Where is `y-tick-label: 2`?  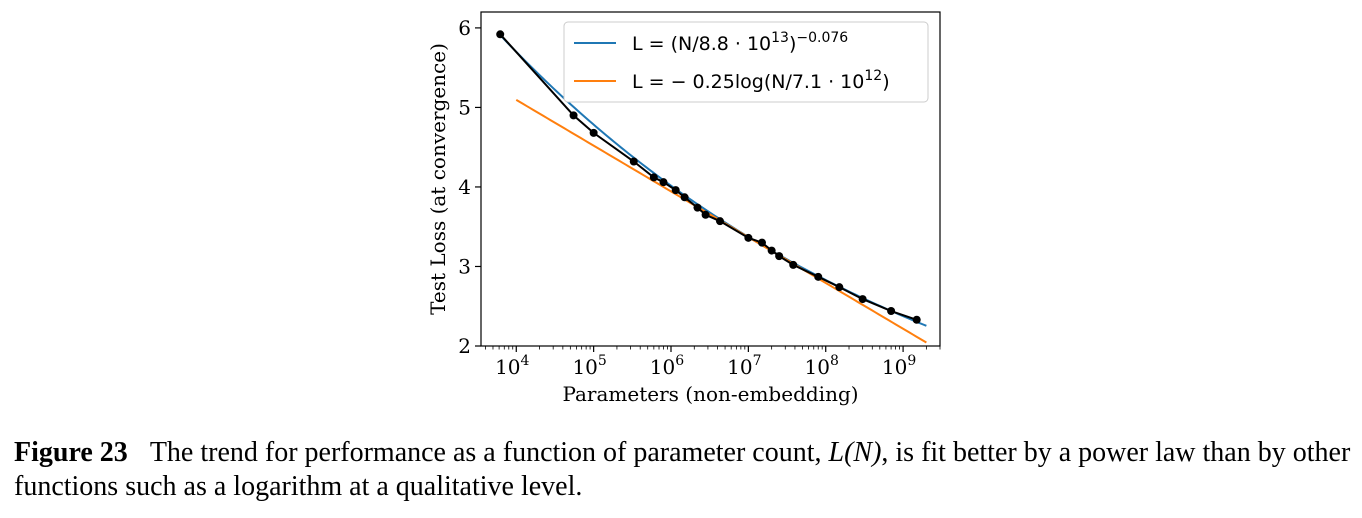 y-tick-label: 2 is located at coordinates (464, 346).